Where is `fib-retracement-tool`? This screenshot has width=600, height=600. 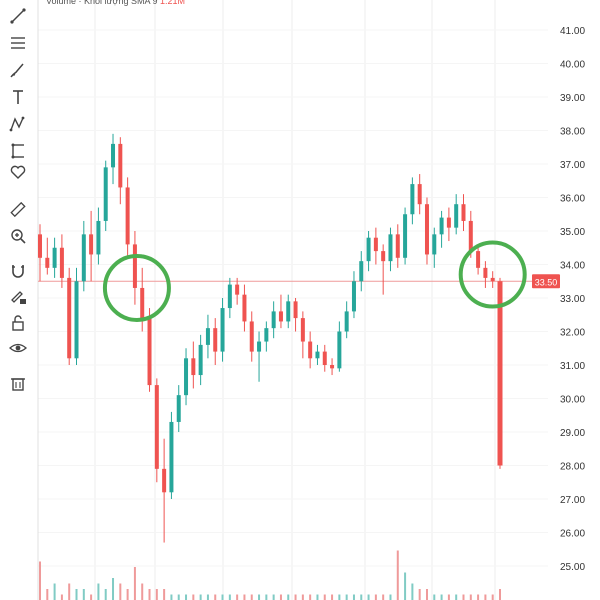
fib-retracement-tool is located at coordinates (18, 43).